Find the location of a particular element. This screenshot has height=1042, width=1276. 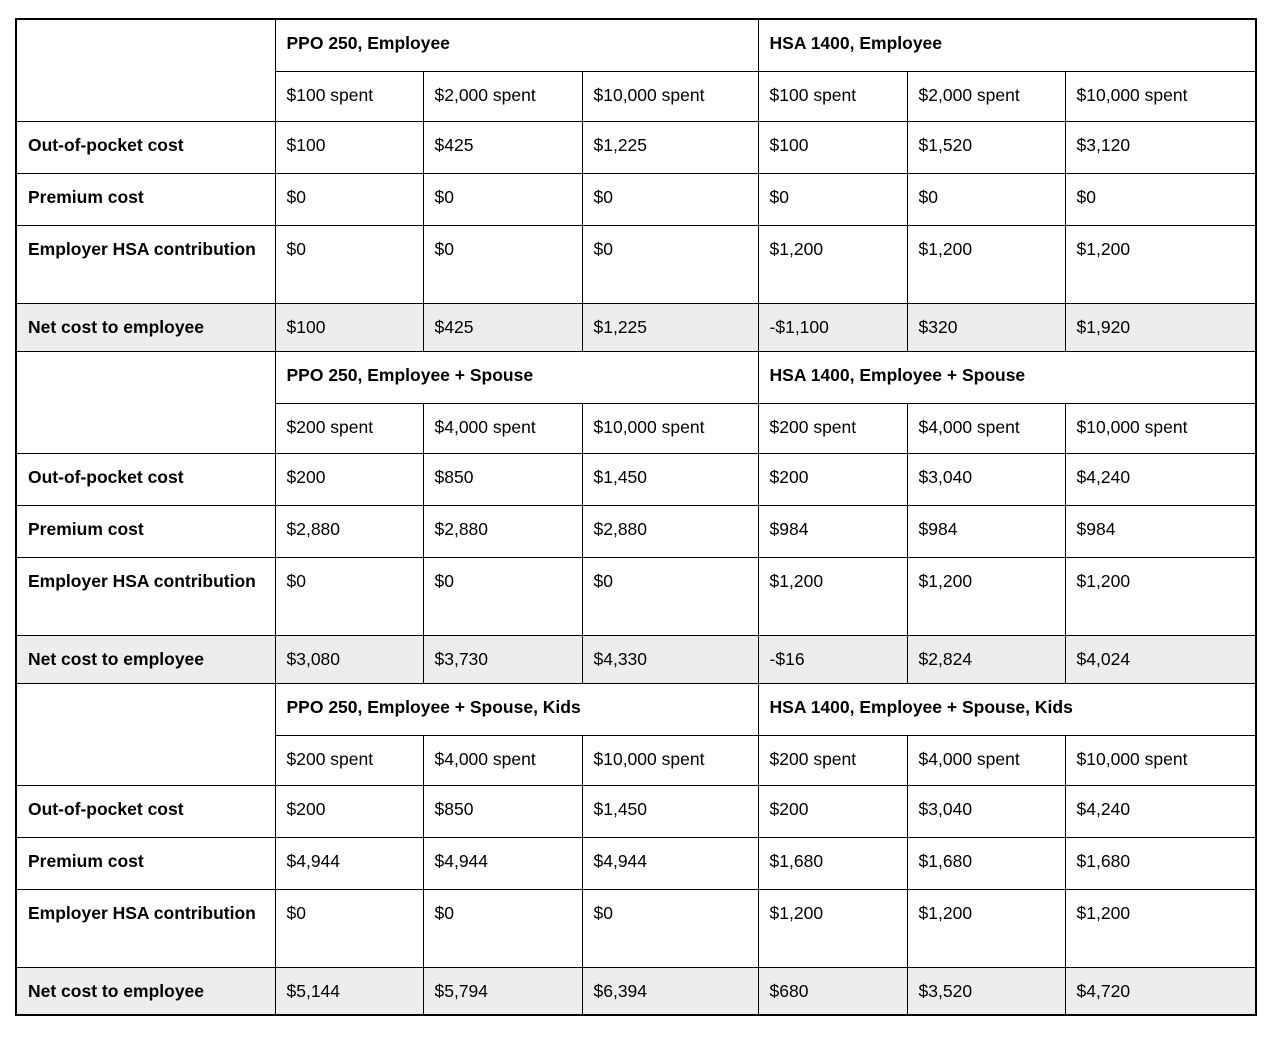

value-cell: $320 is located at coordinates (986, 327).